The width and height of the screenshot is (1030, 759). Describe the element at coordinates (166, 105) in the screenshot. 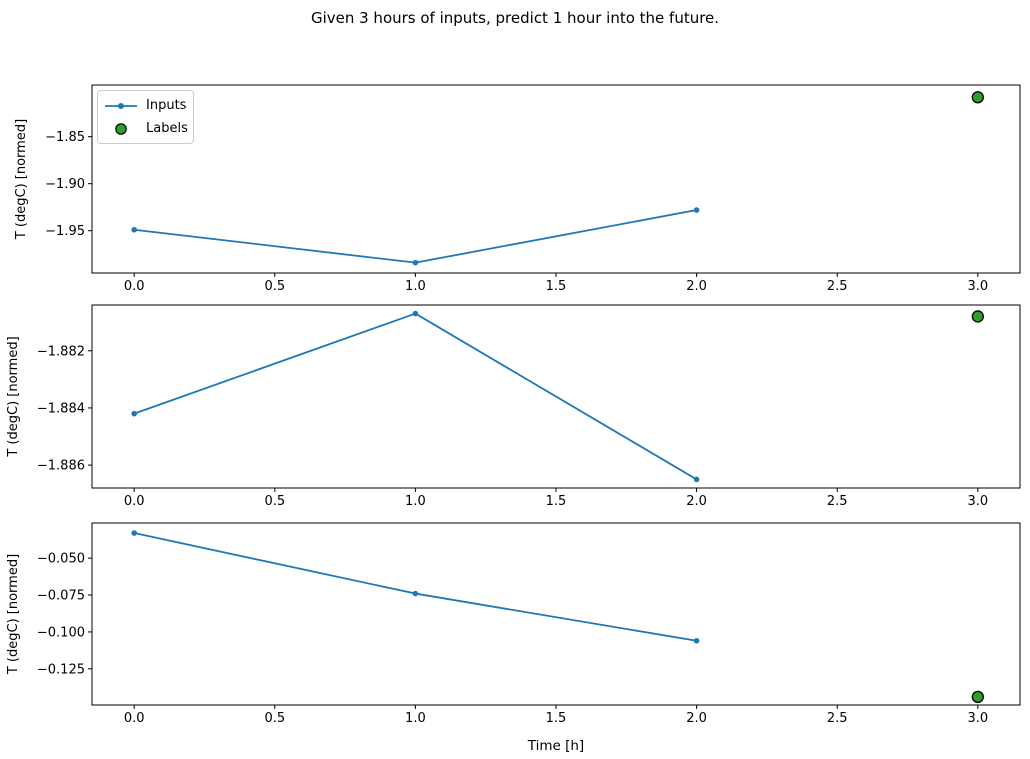

I see `legend-label-inputs: Inputs` at that location.